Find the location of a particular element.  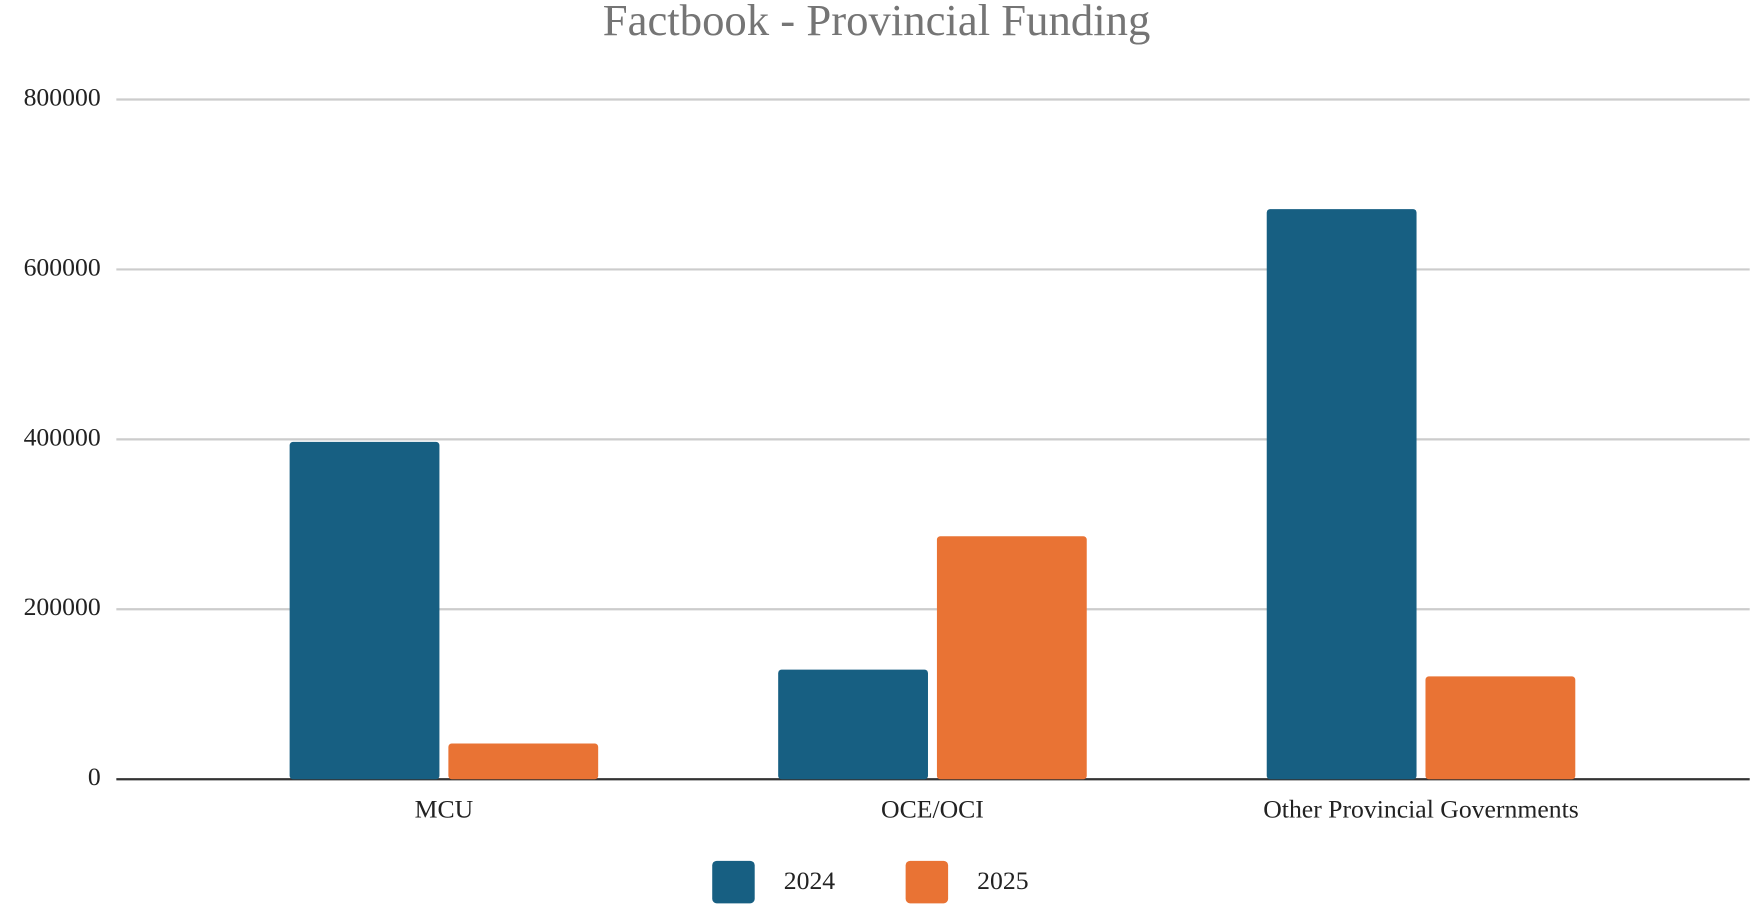

y-tick-label: 800000 is located at coordinates (62, 96).